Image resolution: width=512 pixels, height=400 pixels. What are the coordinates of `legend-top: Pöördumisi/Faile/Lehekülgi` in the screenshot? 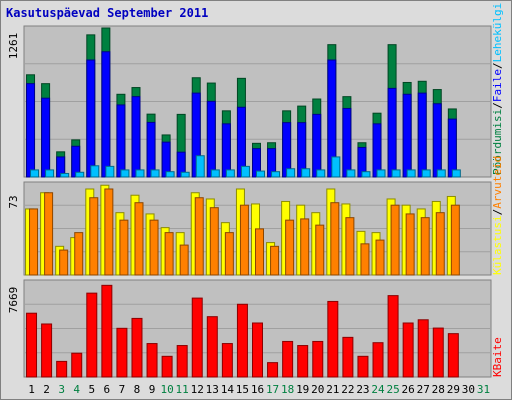 It's located at (497, 89).